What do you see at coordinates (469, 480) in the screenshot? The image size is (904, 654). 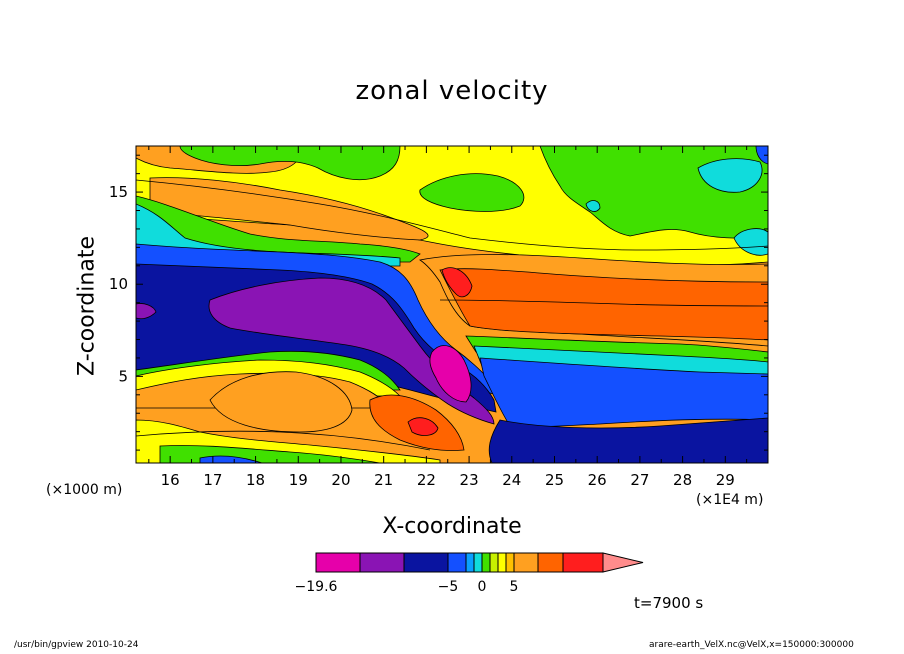 I see `x-tick-label: 23` at bounding box center [469, 480].